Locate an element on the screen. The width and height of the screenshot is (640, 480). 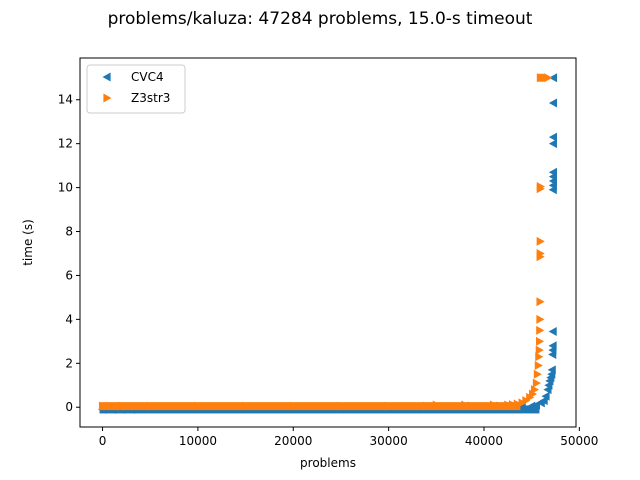
x-tick-label: 40000 is located at coordinates (484, 441).